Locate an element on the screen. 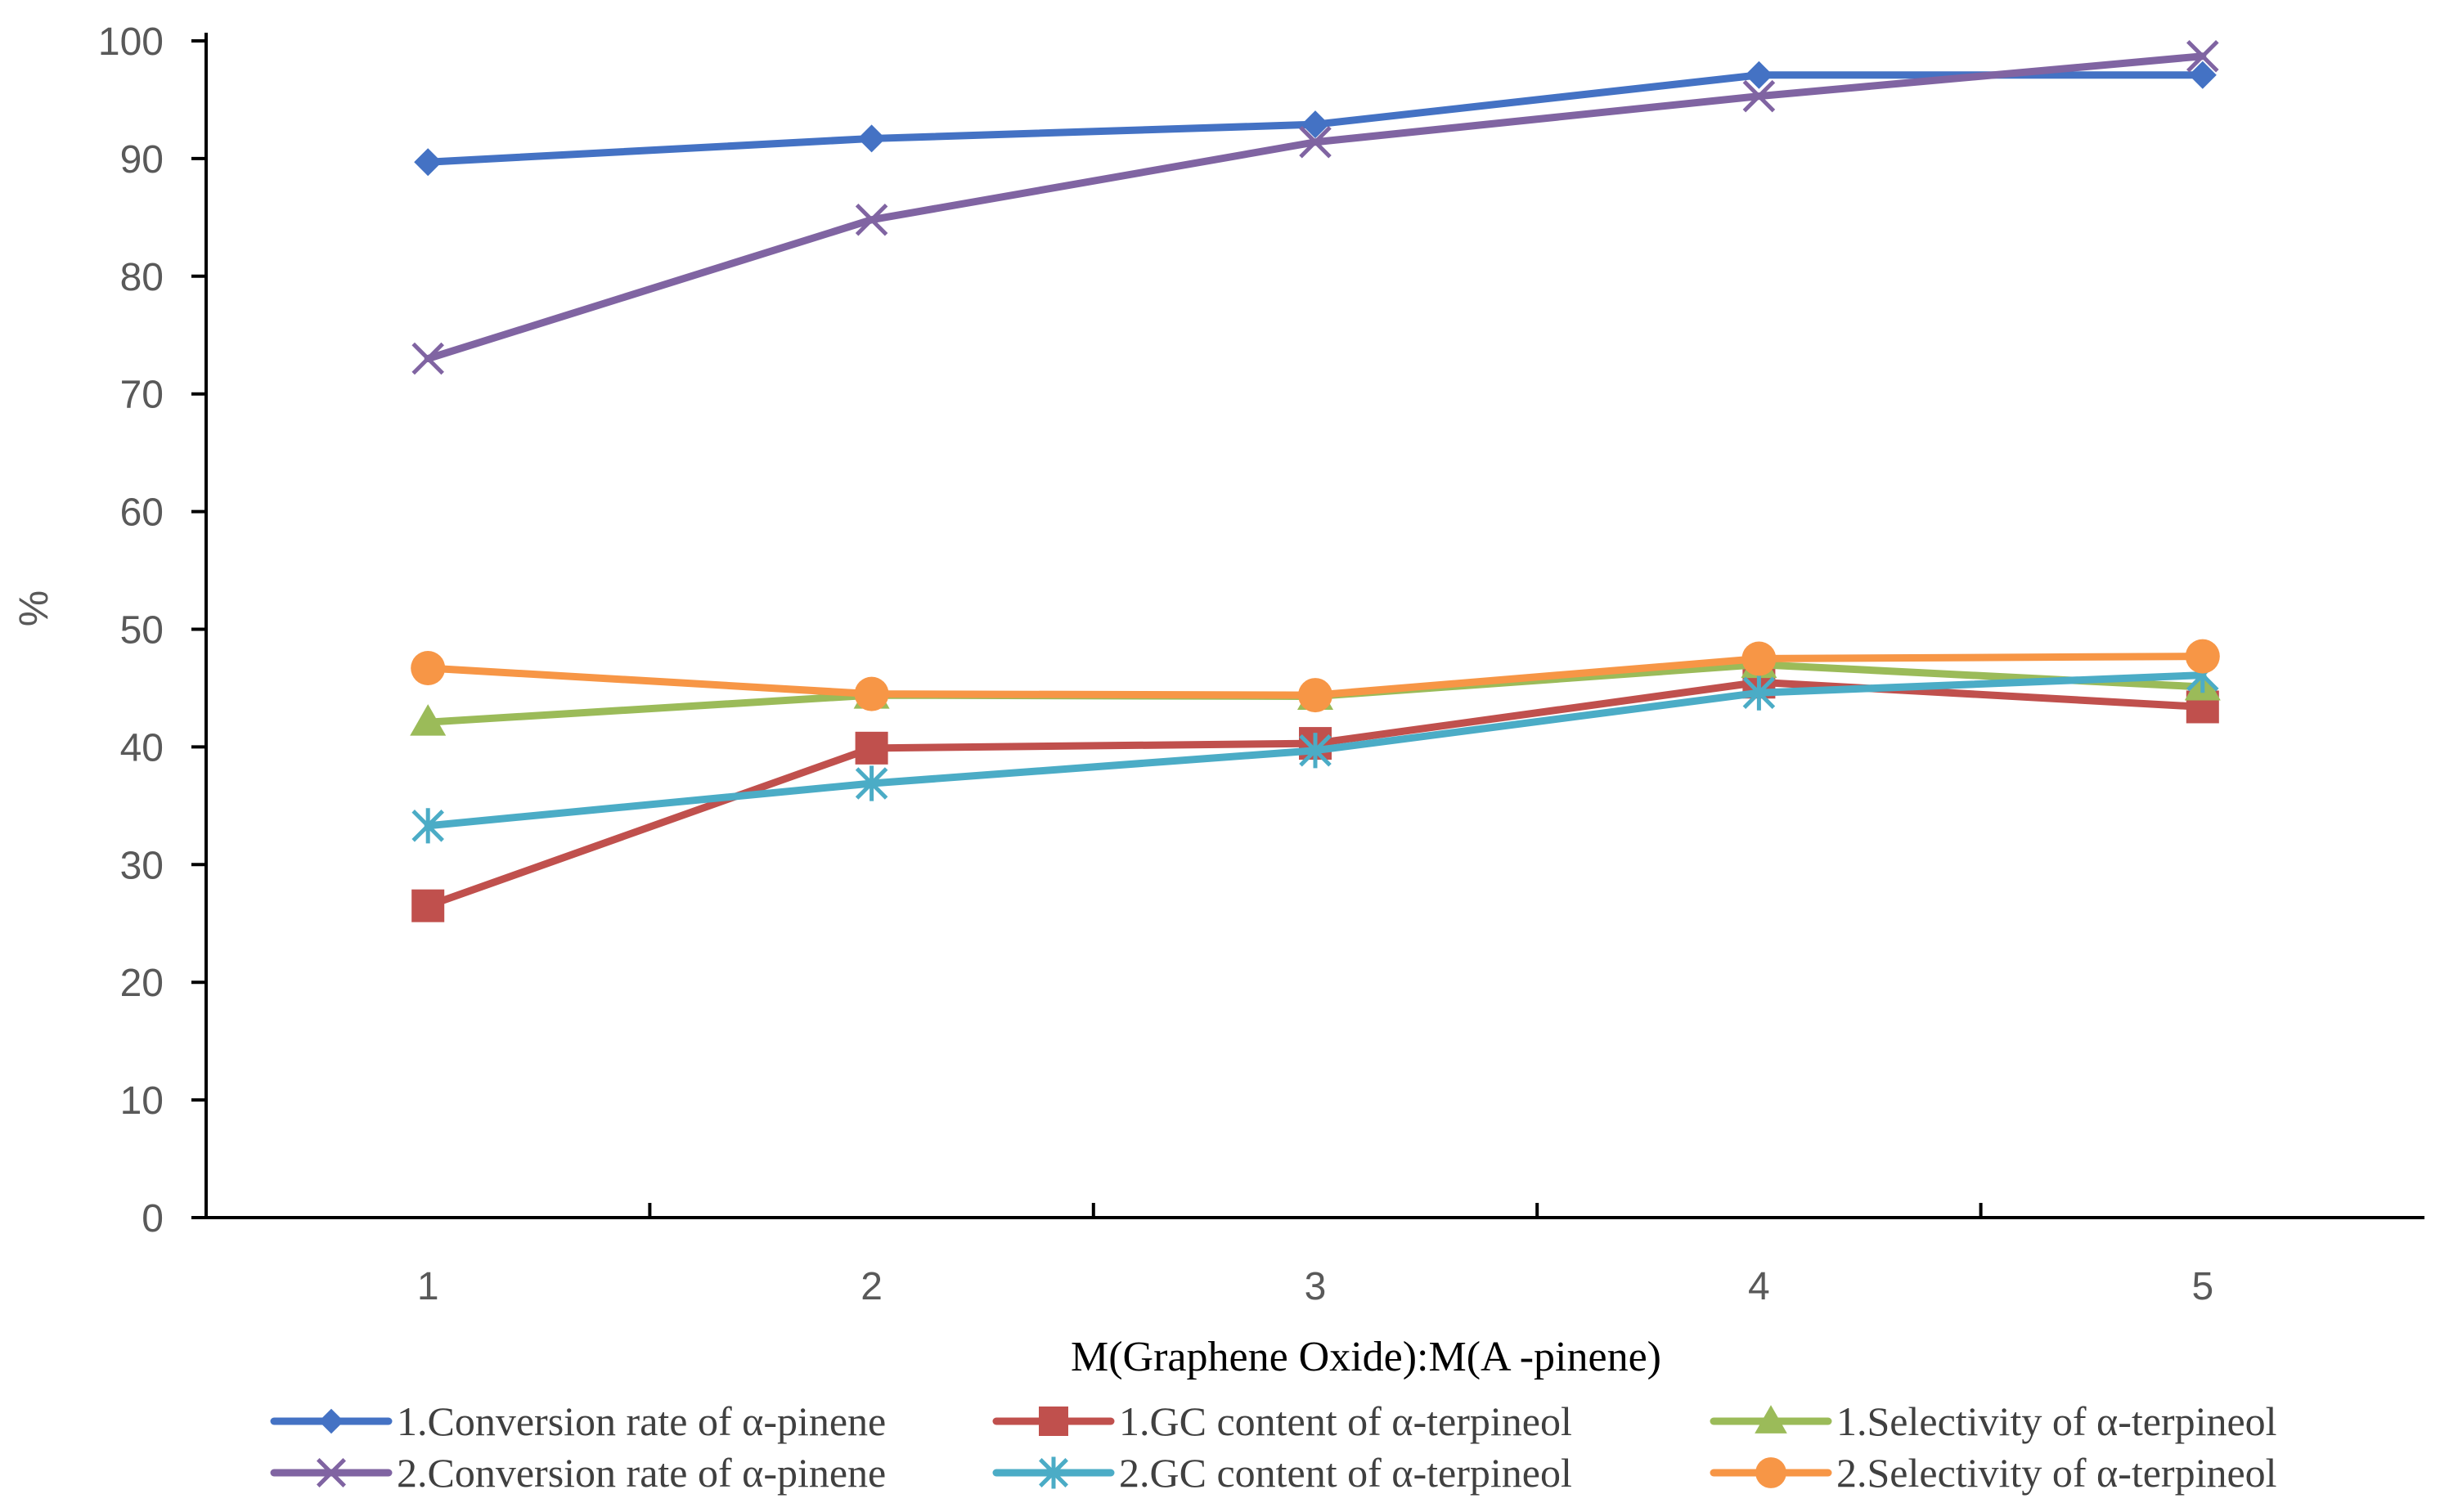 This screenshot has width=2440, height=1512. legend-label: 2.Conversion rate of α-pinene is located at coordinates (641, 1473).